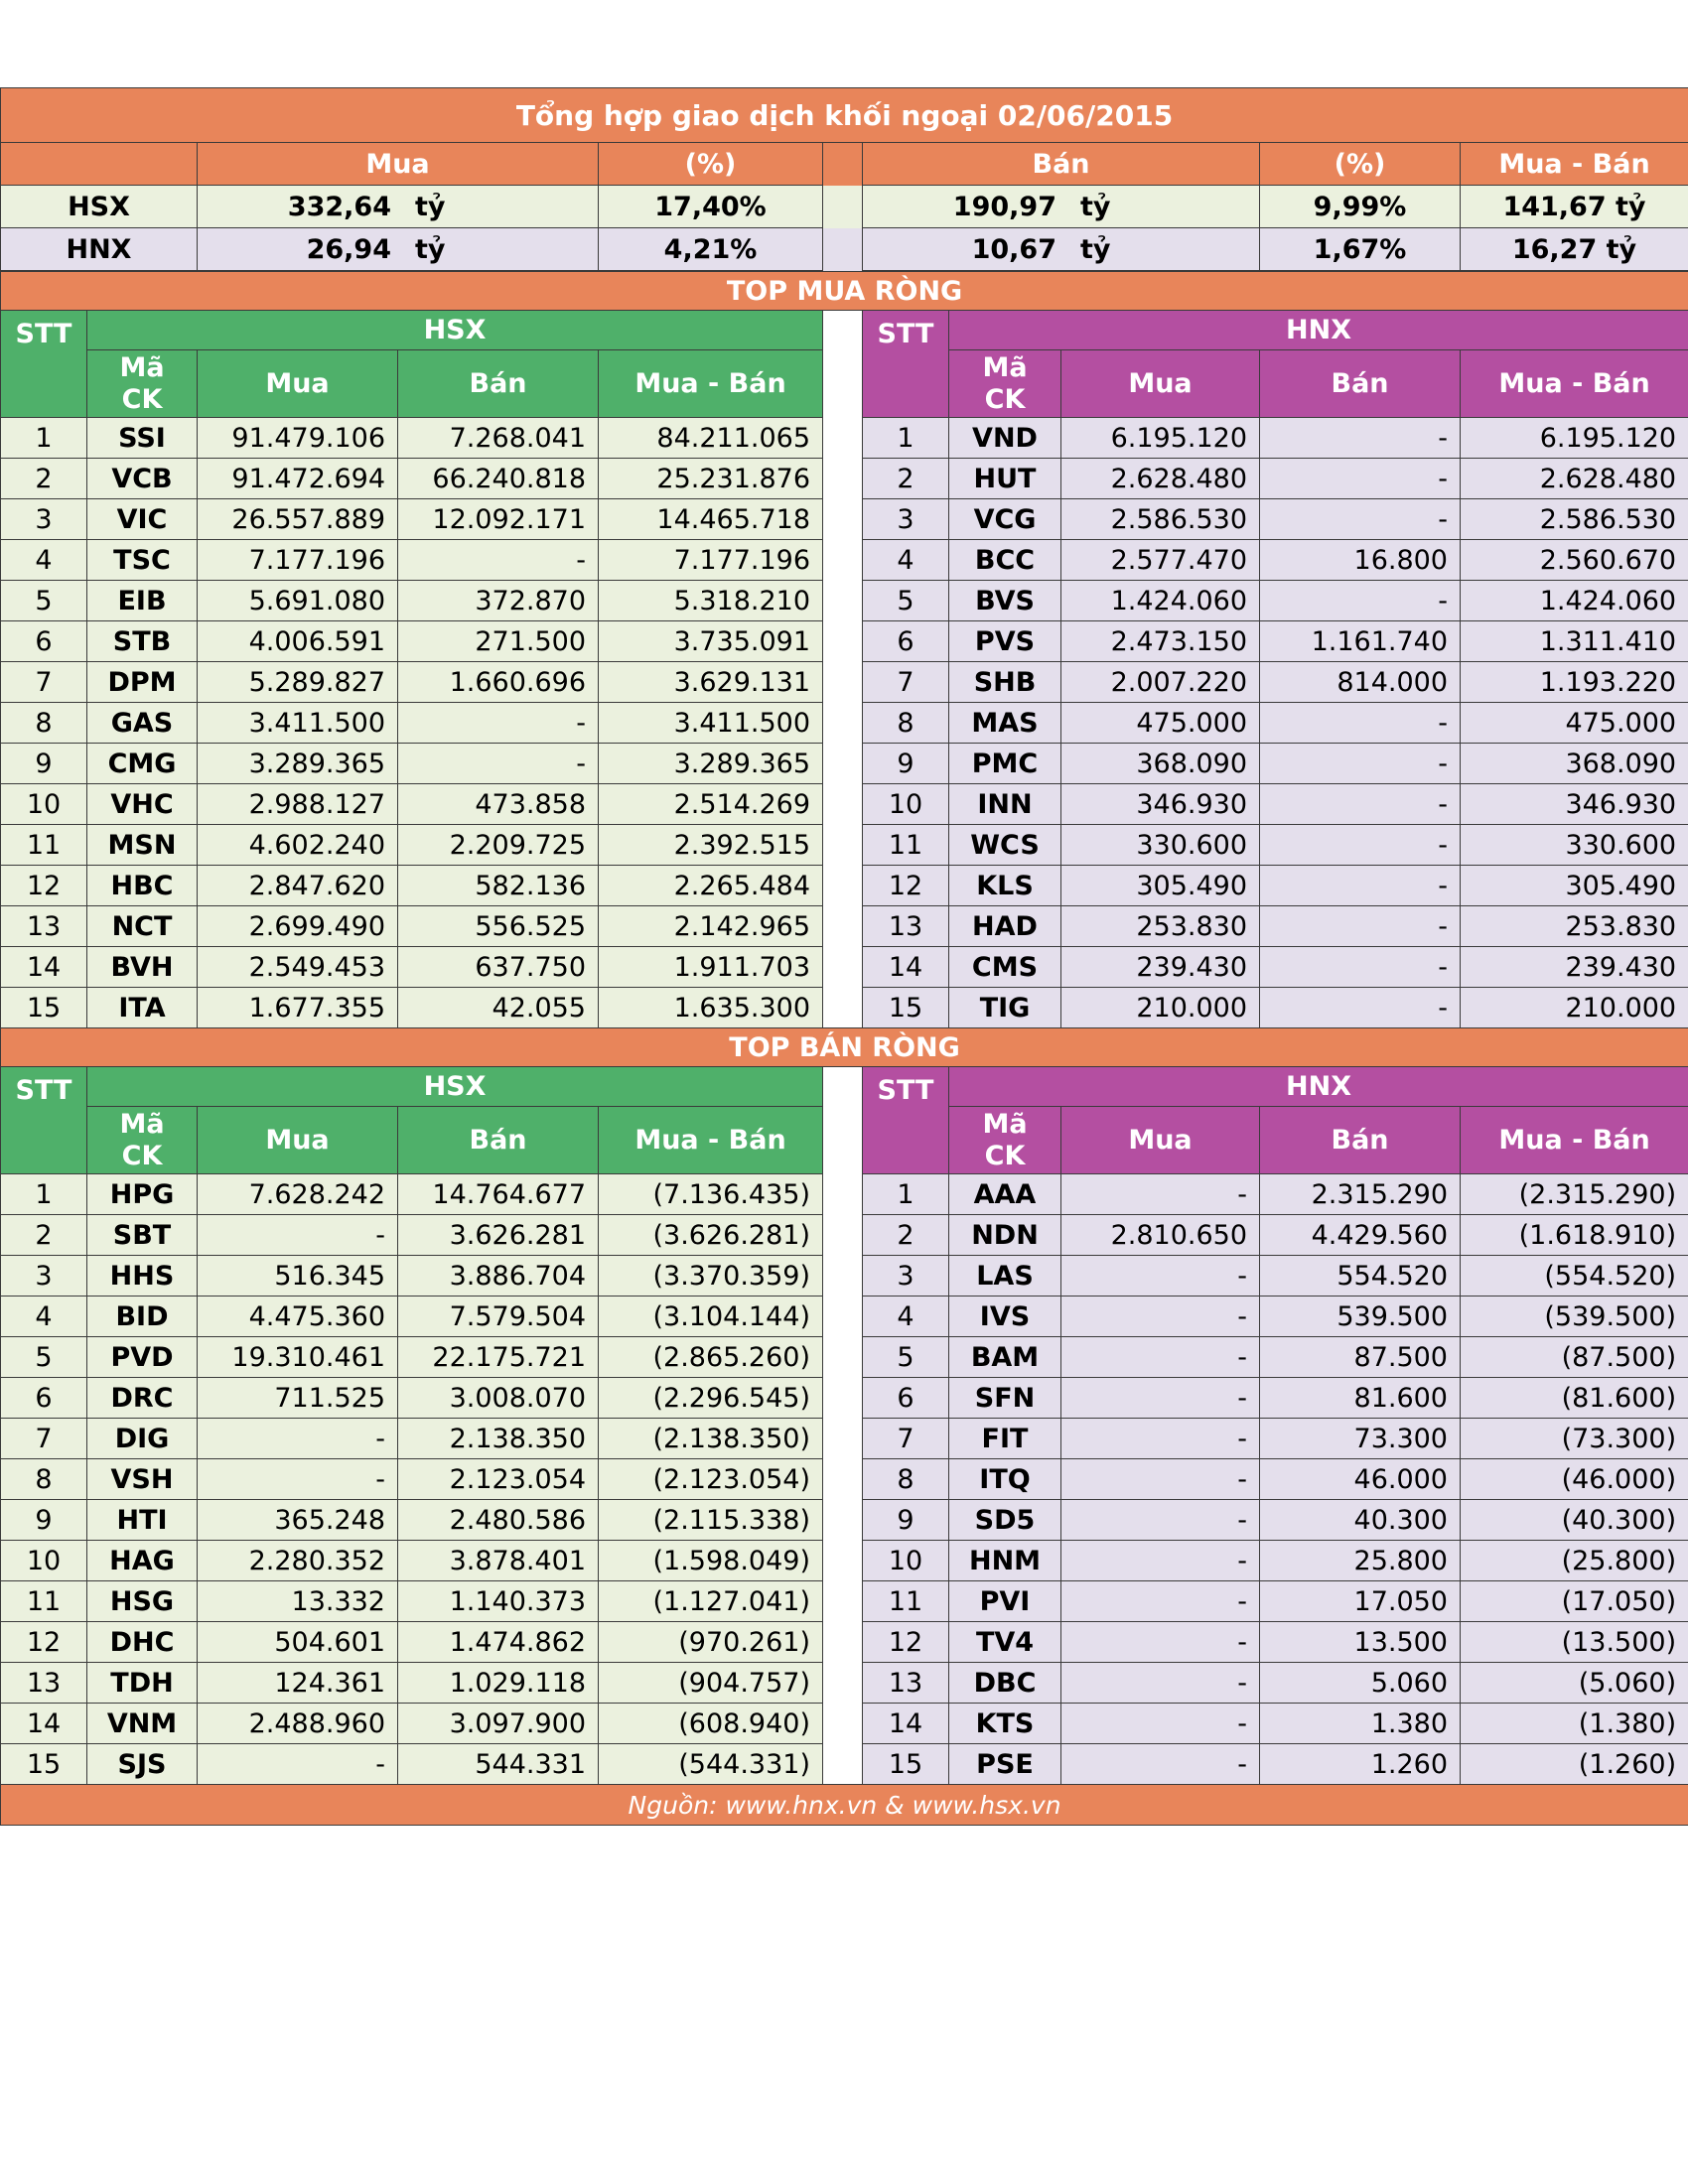 The width and height of the screenshot is (1688, 2184). Describe the element at coordinates (905, 1520) in the screenshot. I see `hnx-stt-cell: 9` at that location.